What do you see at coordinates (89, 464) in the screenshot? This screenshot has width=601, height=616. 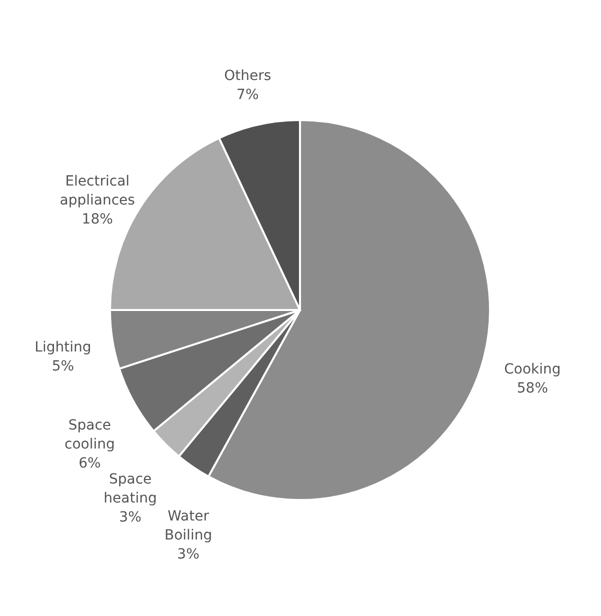 I see `data-label: 6%` at bounding box center [89, 464].